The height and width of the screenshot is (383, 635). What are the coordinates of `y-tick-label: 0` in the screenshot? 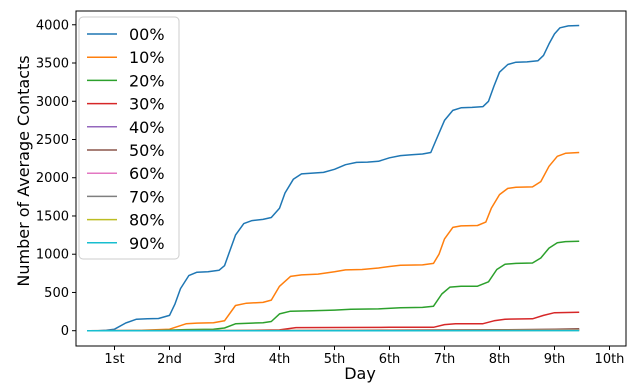 It's located at (65, 331).